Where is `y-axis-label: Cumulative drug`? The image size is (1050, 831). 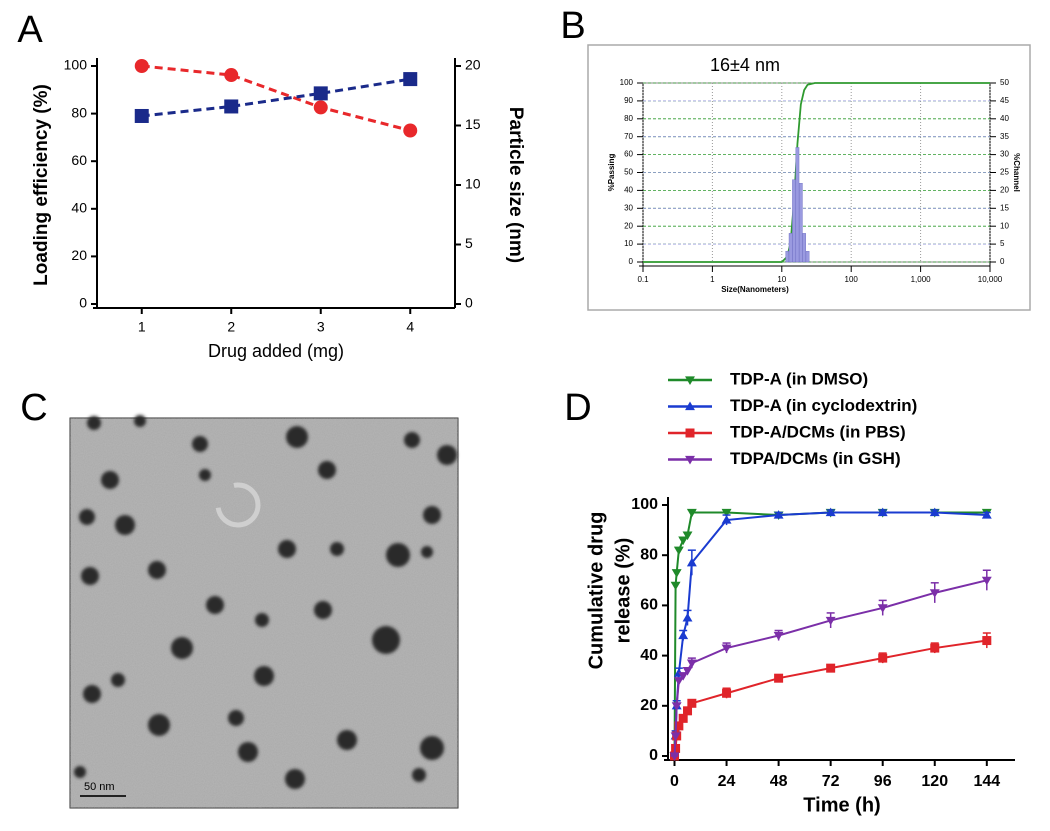 y-axis-label: Cumulative drug is located at coordinates (596, 591).